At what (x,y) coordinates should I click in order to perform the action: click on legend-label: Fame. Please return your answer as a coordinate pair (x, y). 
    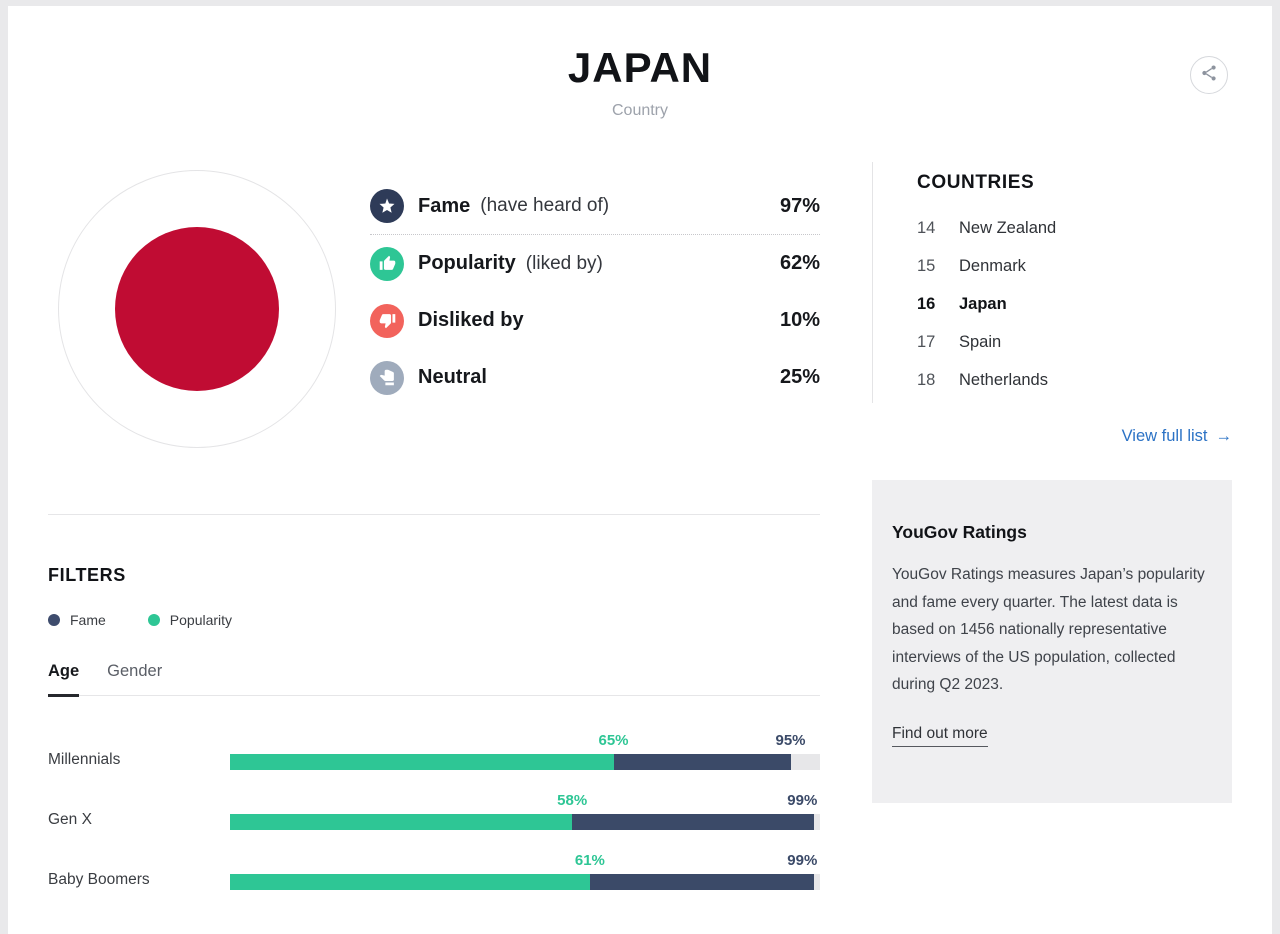
    Looking at the image, I should click on (88, 620).